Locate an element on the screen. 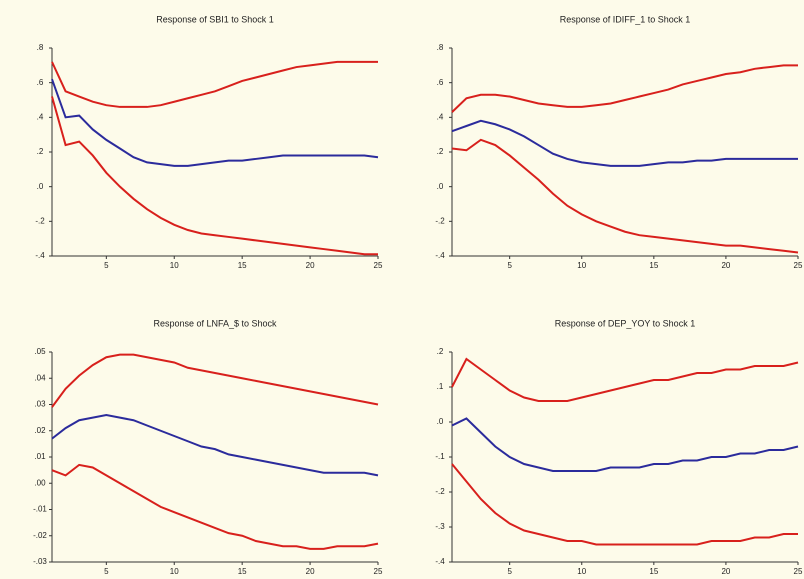  y-tick-label: -.03 is located at coordinates (40, 561).